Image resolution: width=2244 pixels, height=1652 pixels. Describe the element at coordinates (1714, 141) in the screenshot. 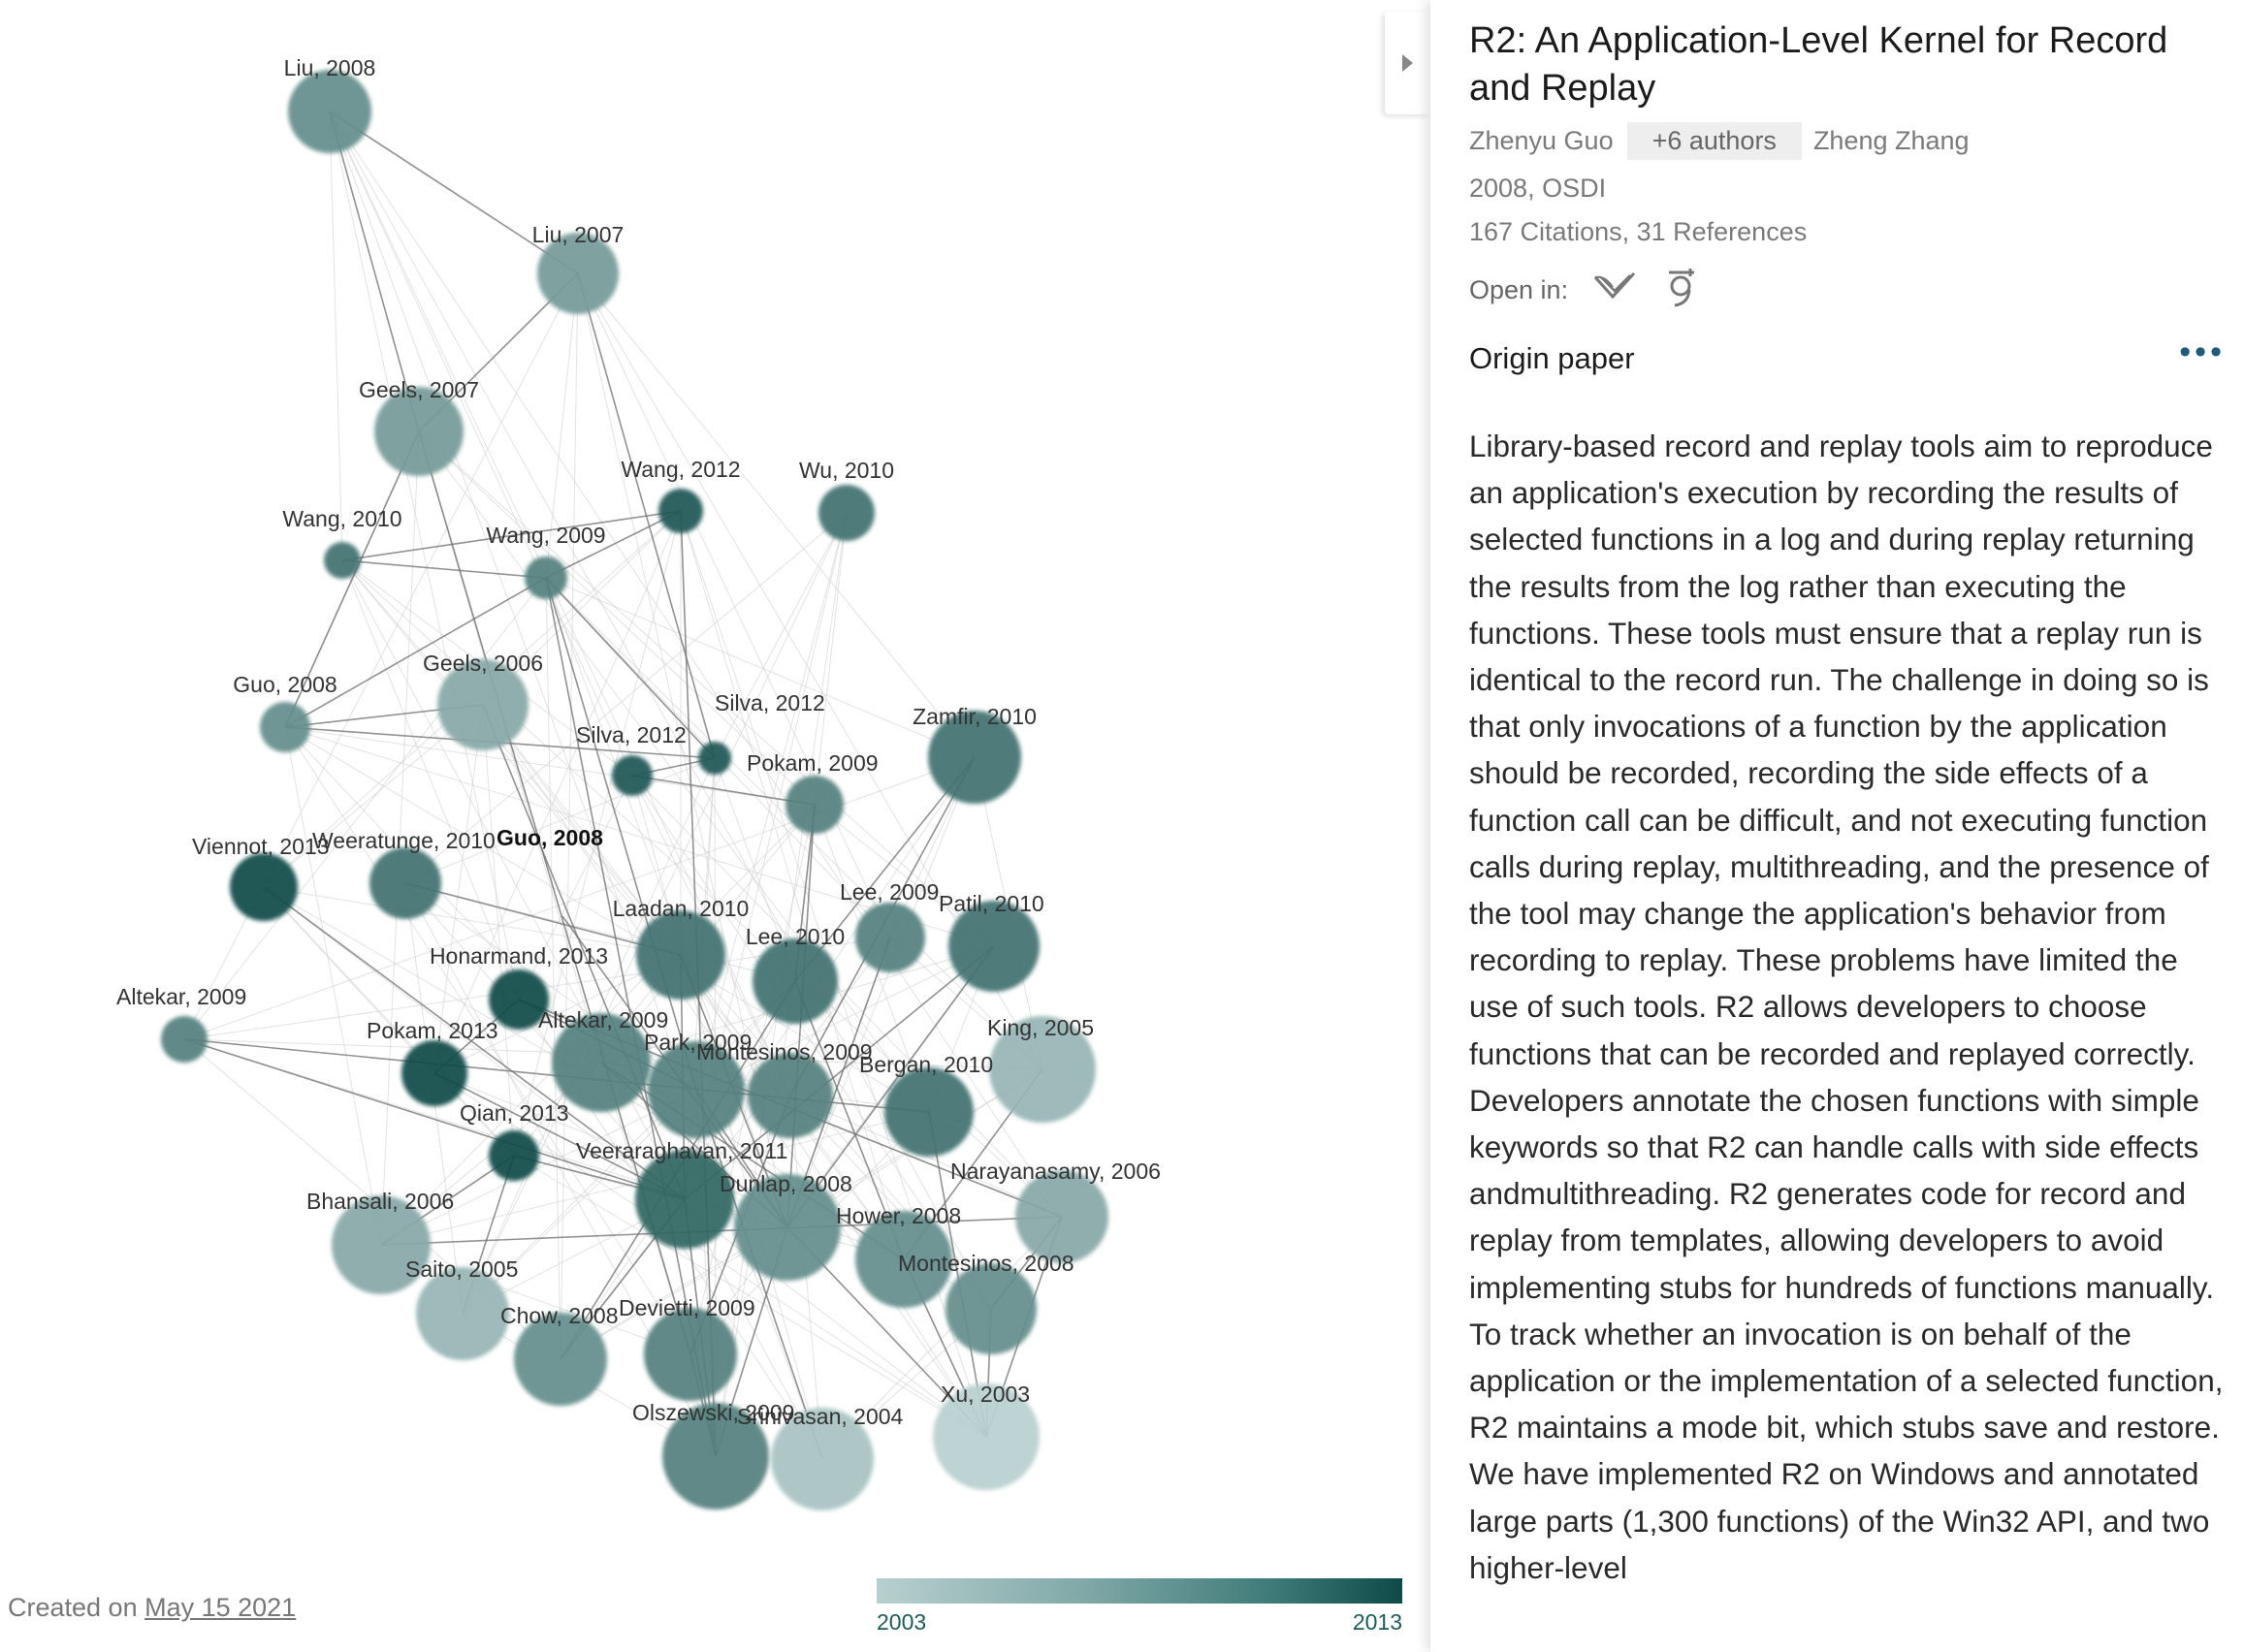

I see `more-authors-button: +6 authors` at that location.